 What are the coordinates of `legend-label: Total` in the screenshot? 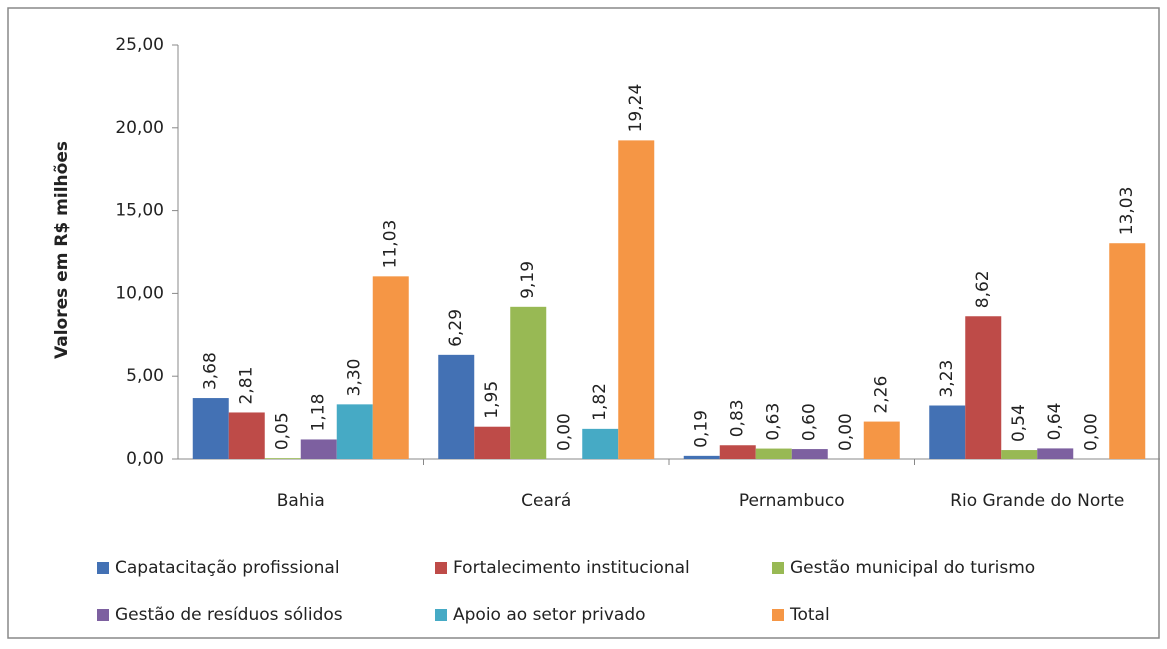 It's located at (809, 615).